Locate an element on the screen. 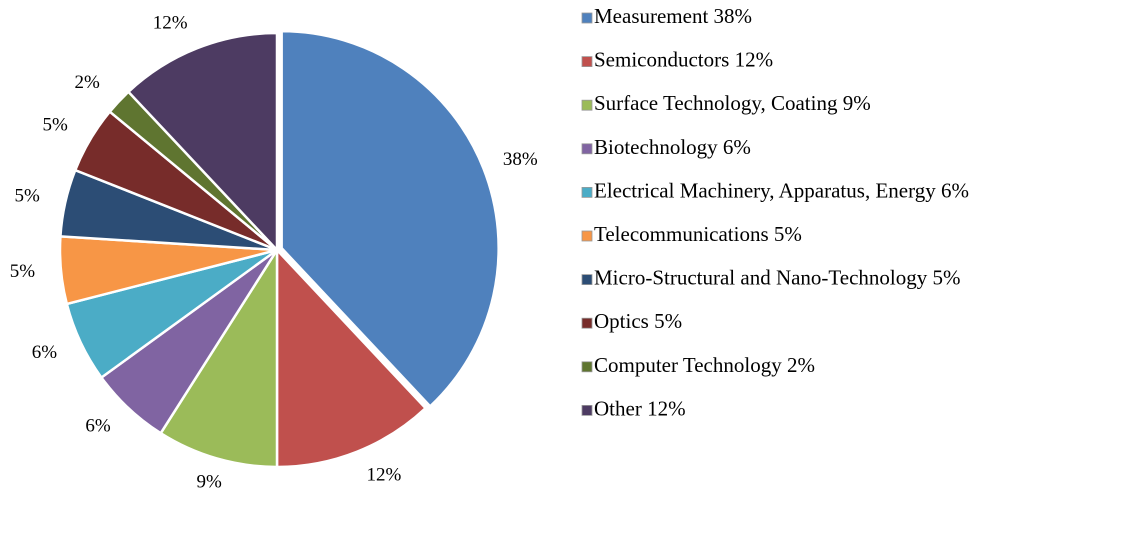  legend-label: Computer Technology is located at coordinates (688, 365).